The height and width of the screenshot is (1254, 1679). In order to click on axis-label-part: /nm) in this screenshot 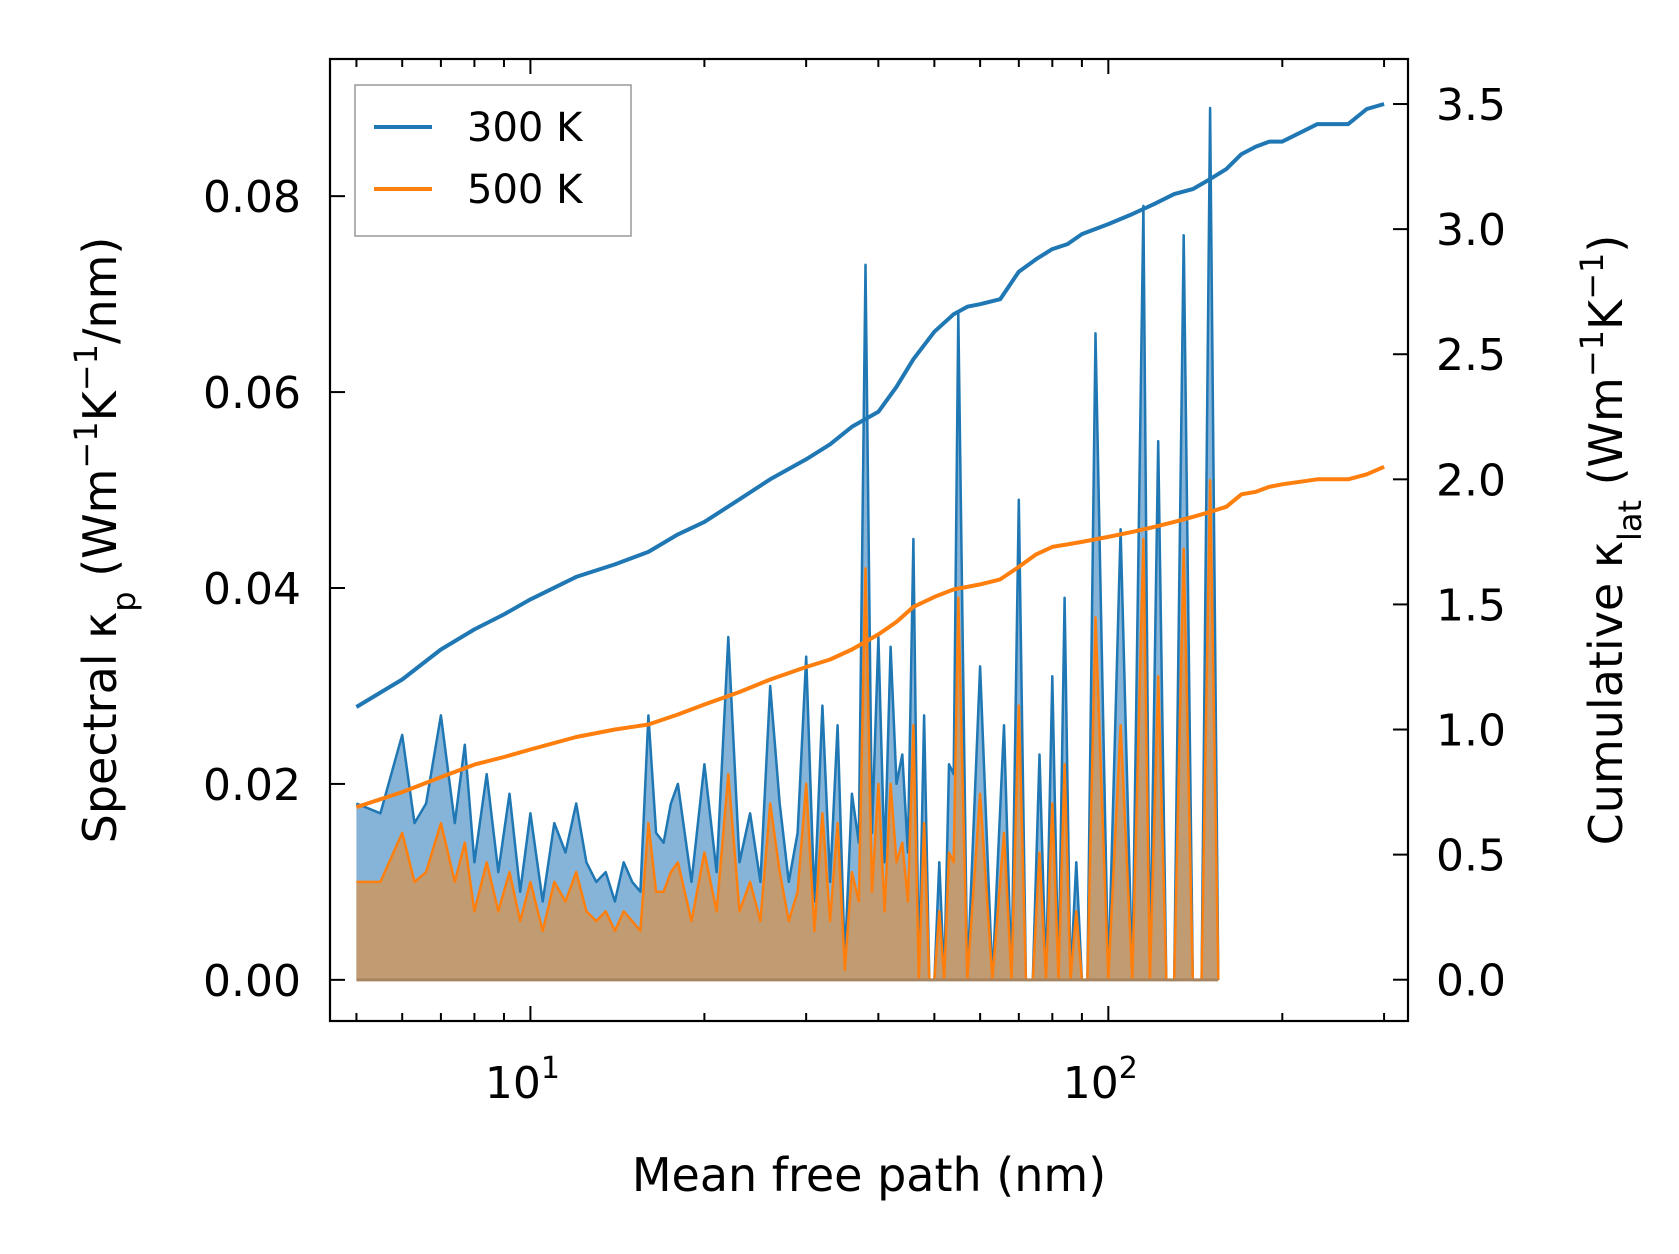, I will do `click(100, 290)`.